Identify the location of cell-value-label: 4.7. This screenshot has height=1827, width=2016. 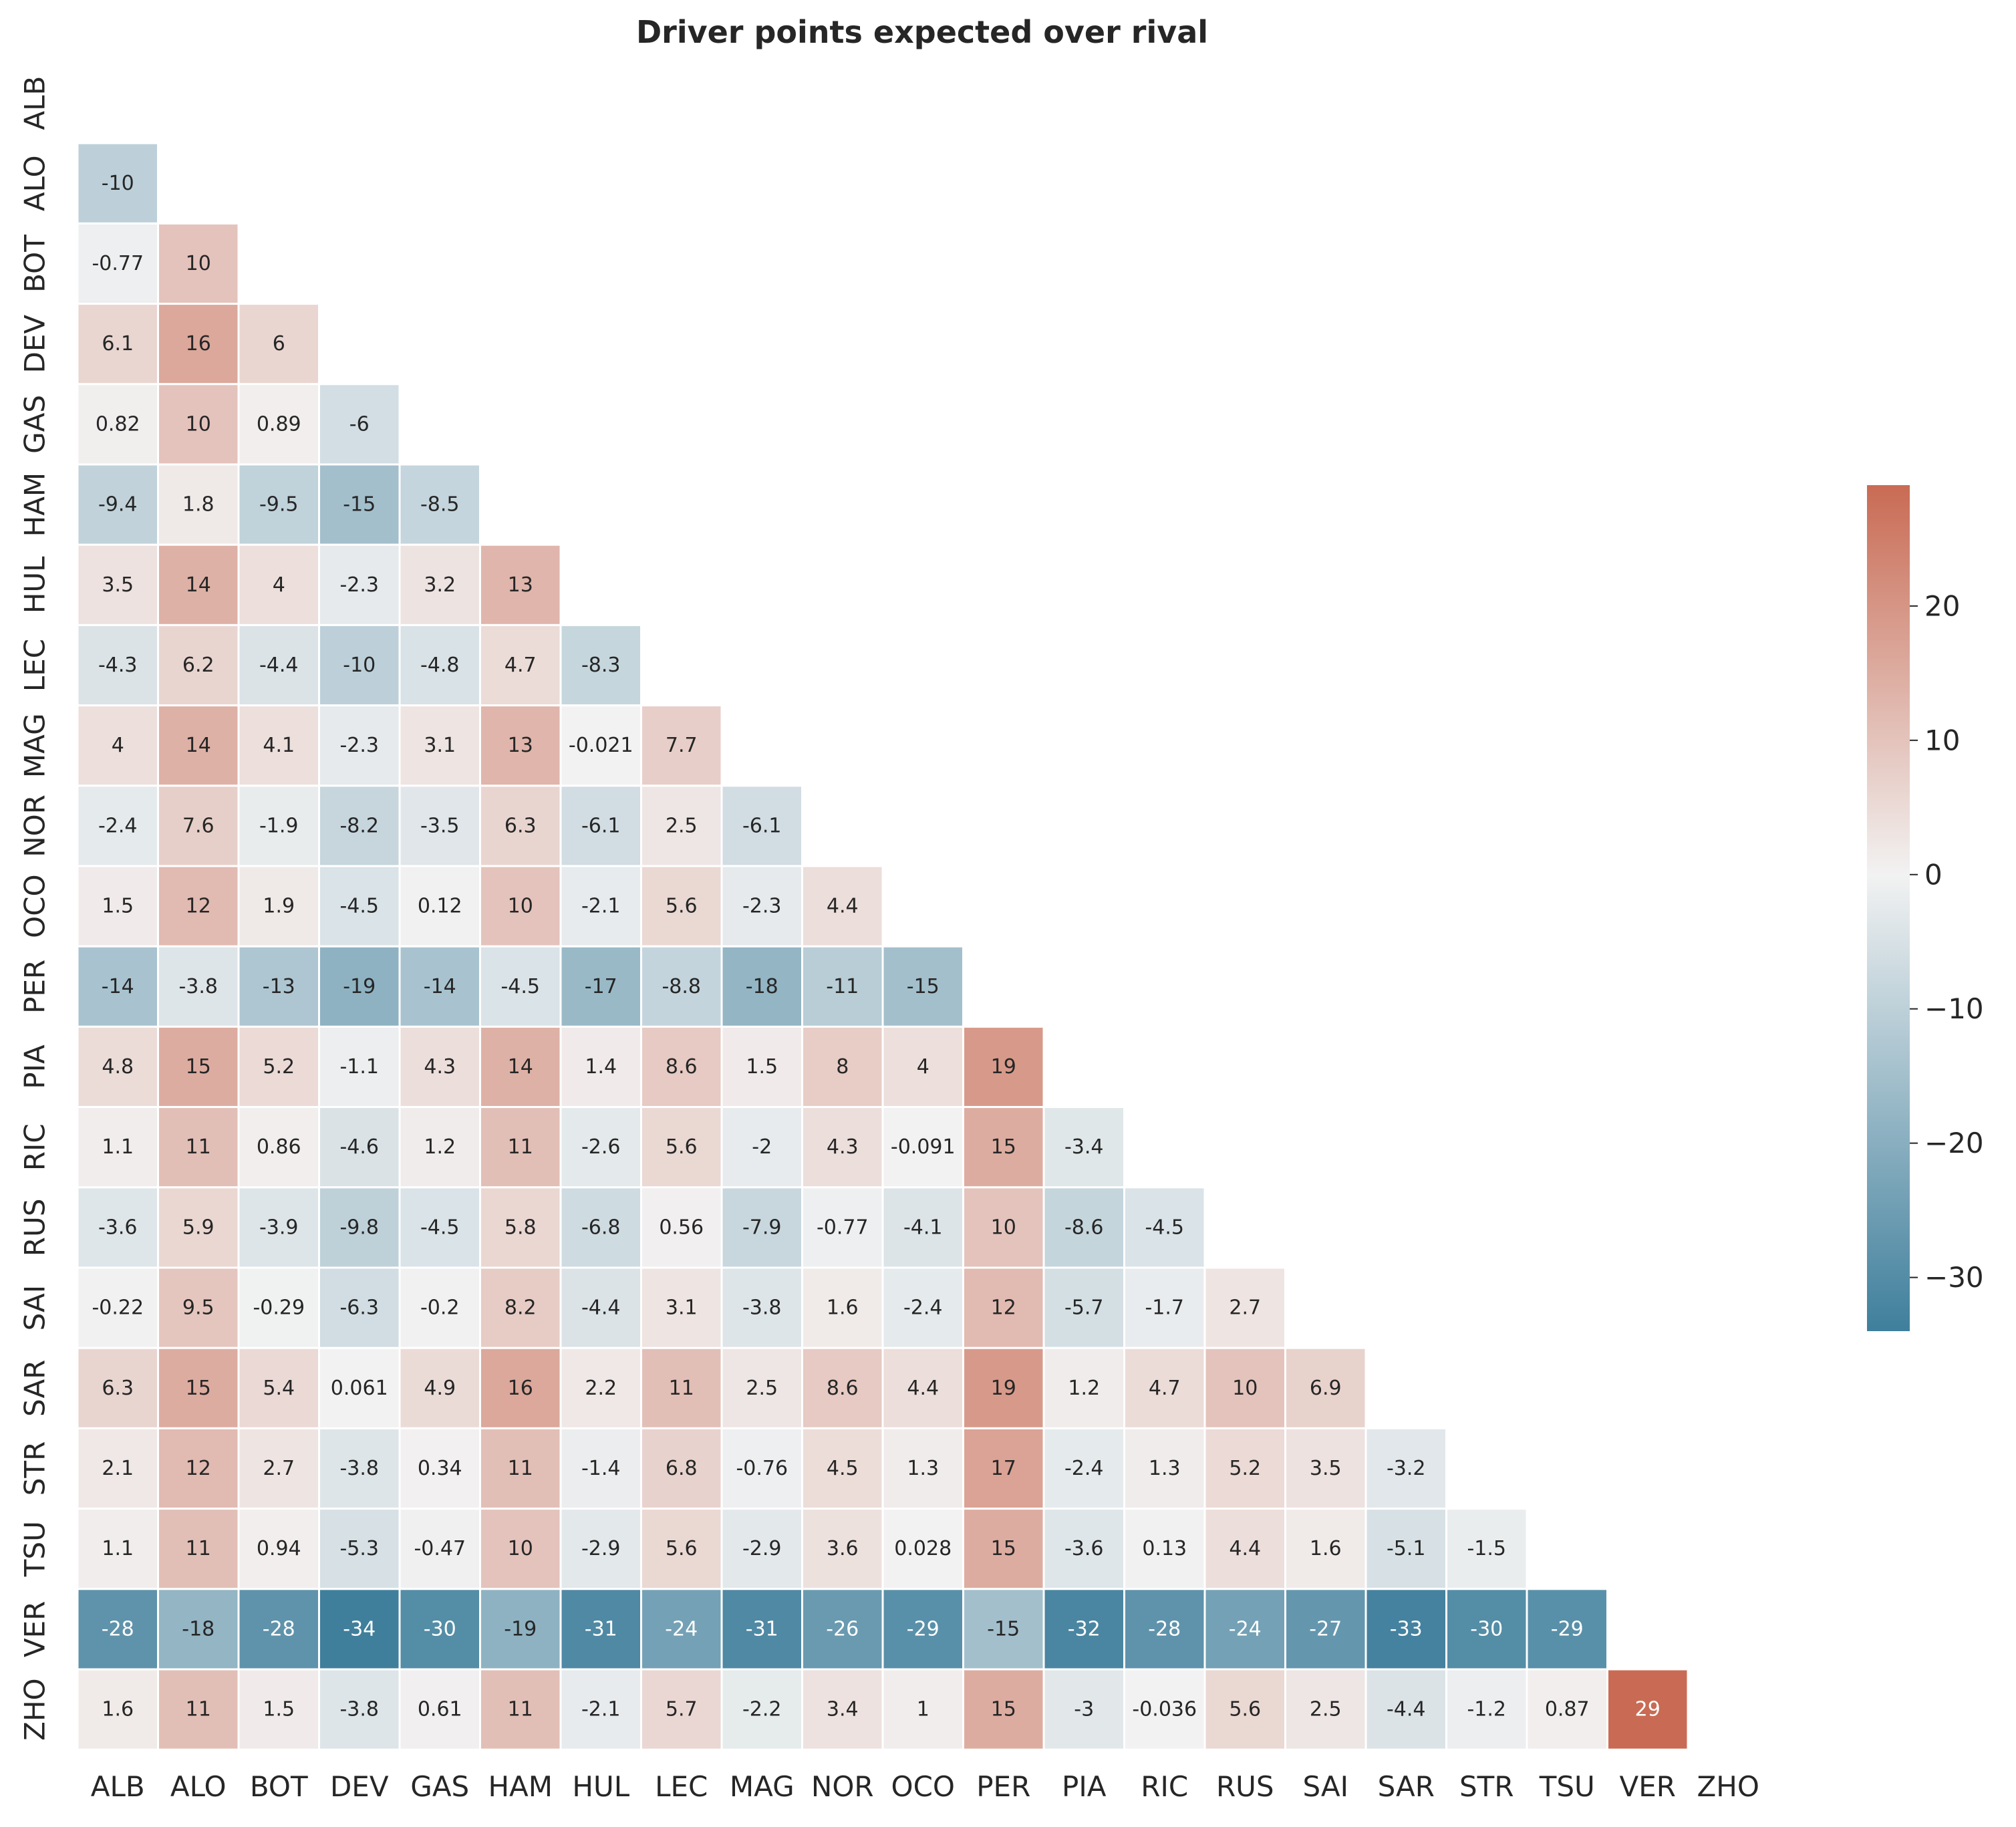
(521, 665).